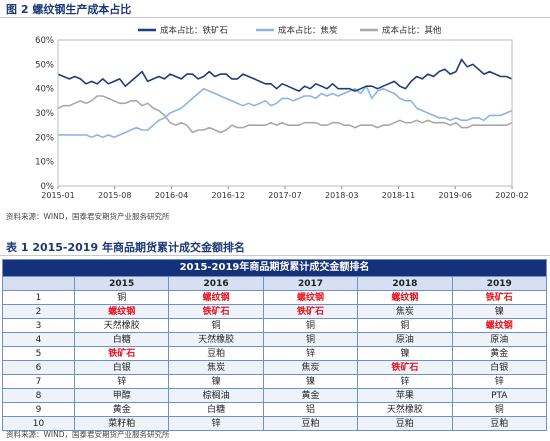 The height and width of the screenshot is (441, 550). Describe the element at coordinates (44, 163) in the screenshot. I see `y-tick-label: 10%` at that location.